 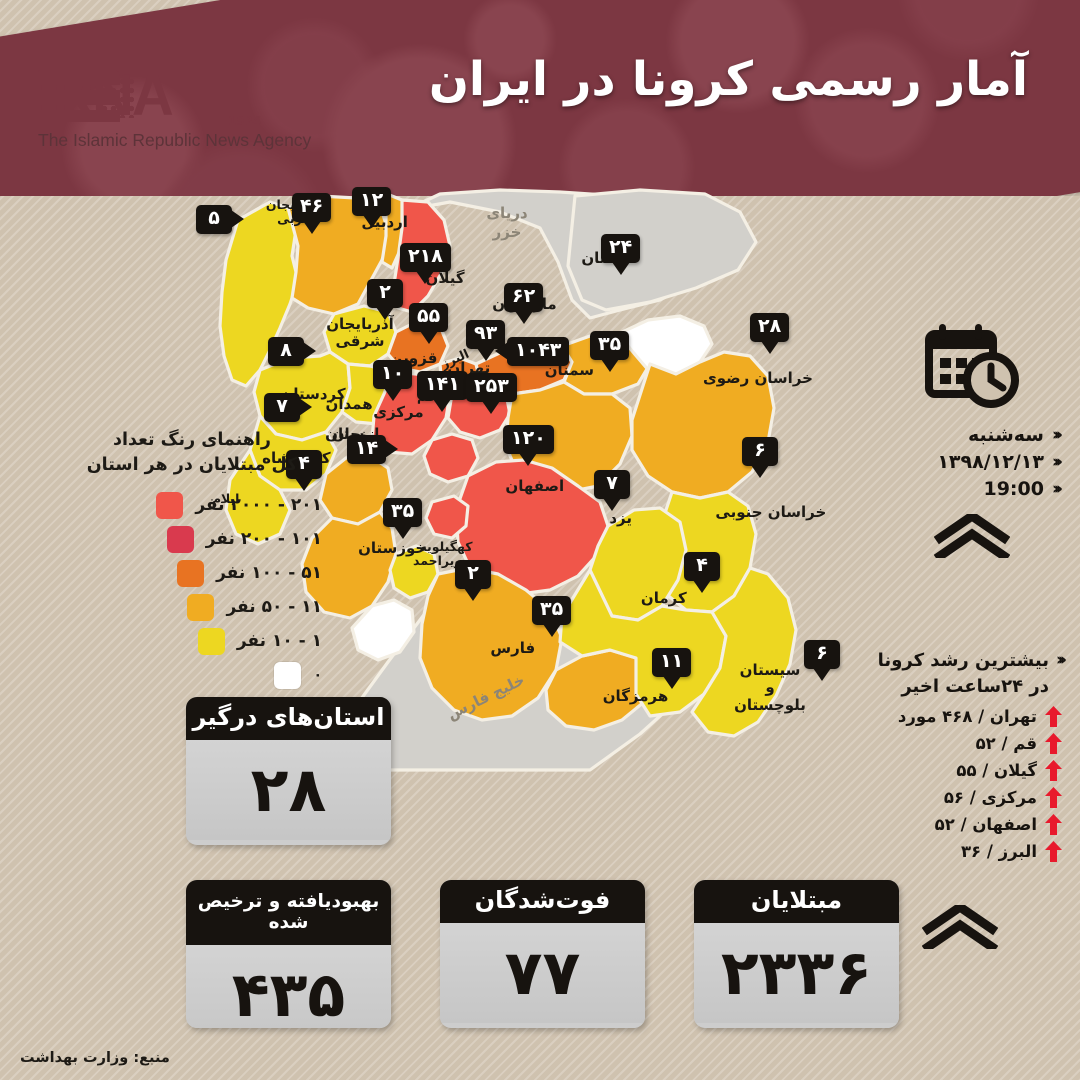 I want to click on card-value: ۲۳۳۶, so click(x=796, y=972).